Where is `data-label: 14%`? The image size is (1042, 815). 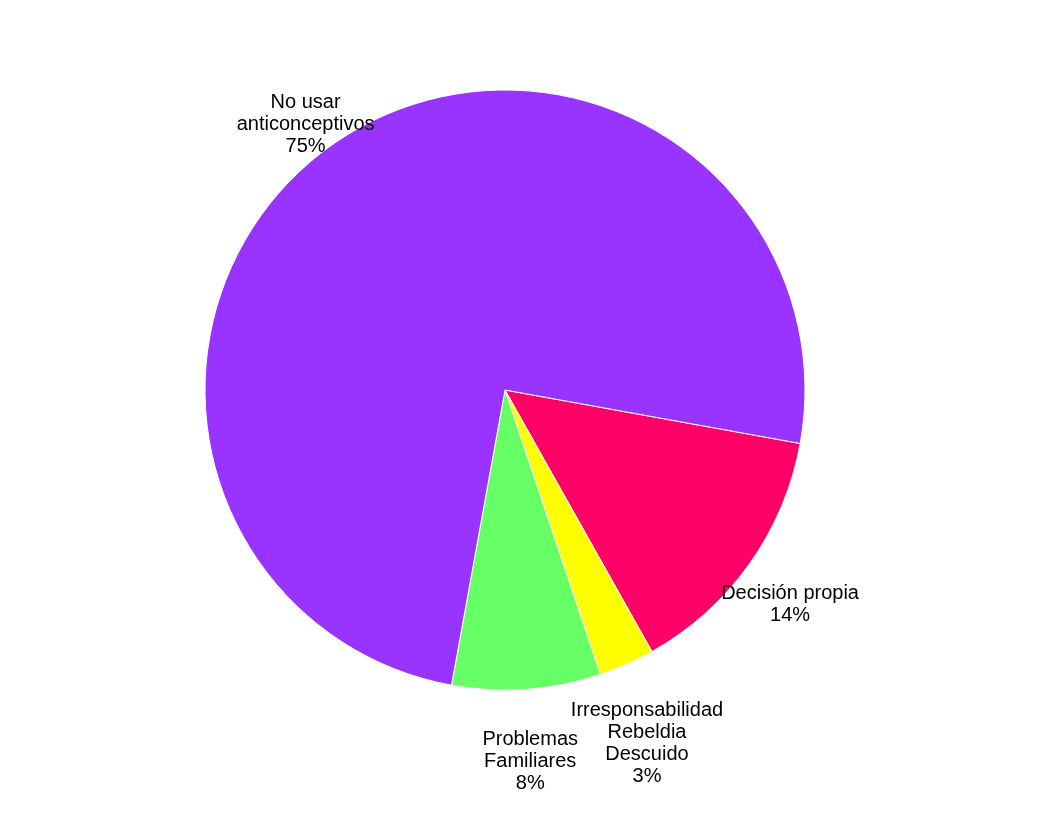 data-label: 14% is located at coordinates (790, 614).